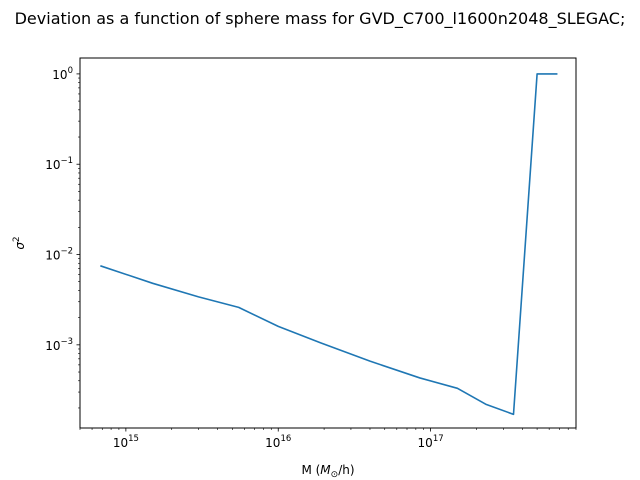 This screenshot has width=640, height=480. I want to click on y-tick-label: 10⁻², so click(59, 255).